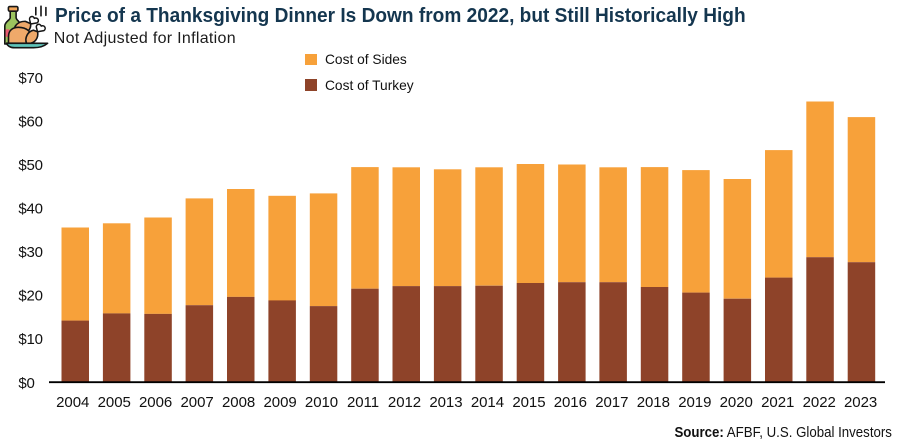  What do you see at coordinates (611, 402) in the screenshot?
I see `svg-text: 2017` at bounding box center [611, 402].